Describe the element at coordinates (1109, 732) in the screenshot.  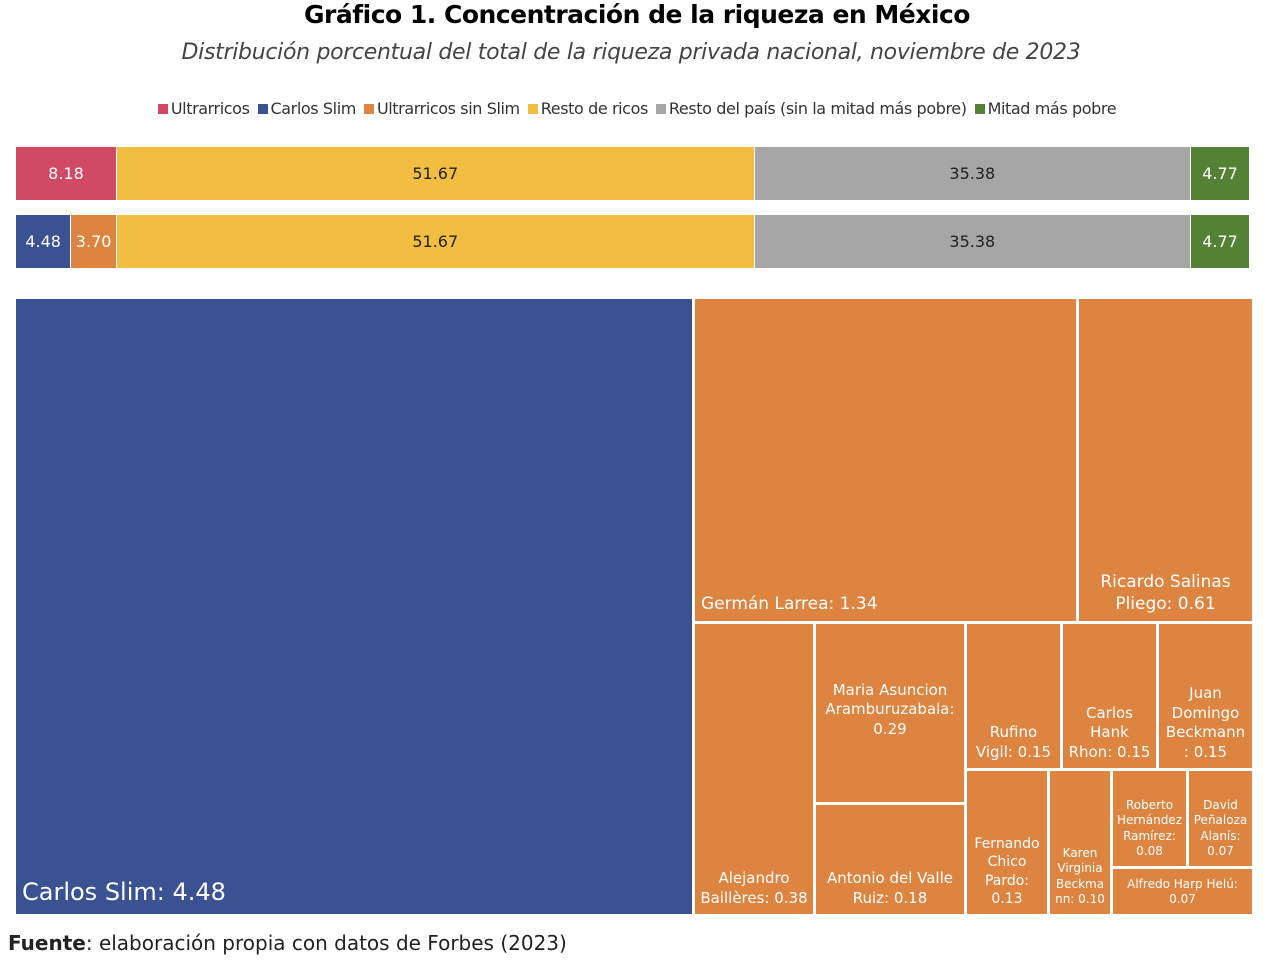
I see `treemap-label: Carlos Hank Rhon: 0.15` at that location.